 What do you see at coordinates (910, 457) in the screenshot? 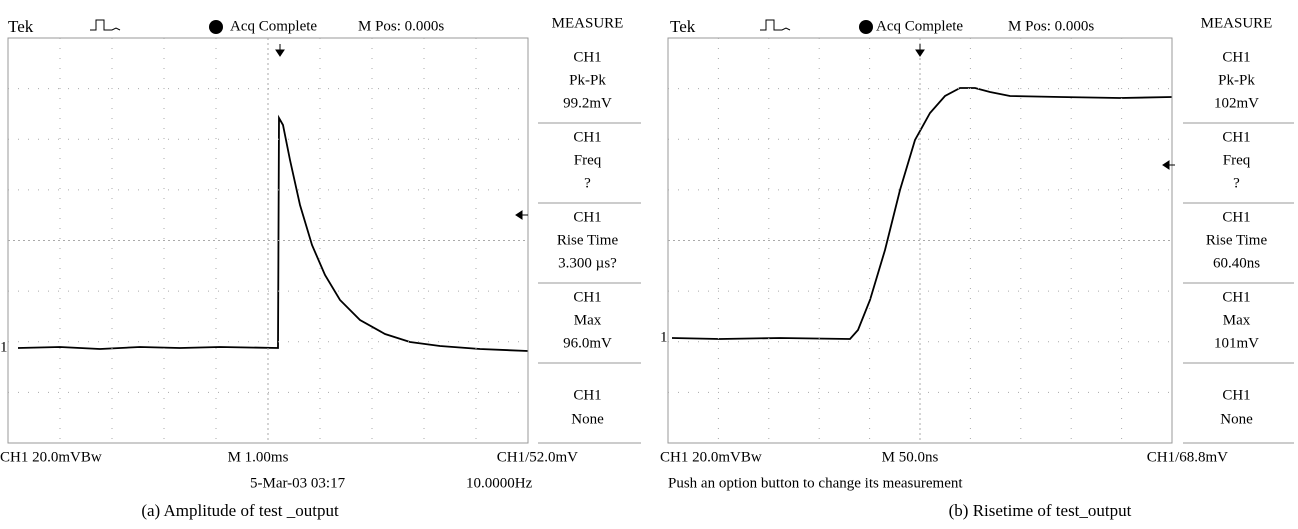
I see `footer-center: M 50.0ns` at bounding box center [910, 457].